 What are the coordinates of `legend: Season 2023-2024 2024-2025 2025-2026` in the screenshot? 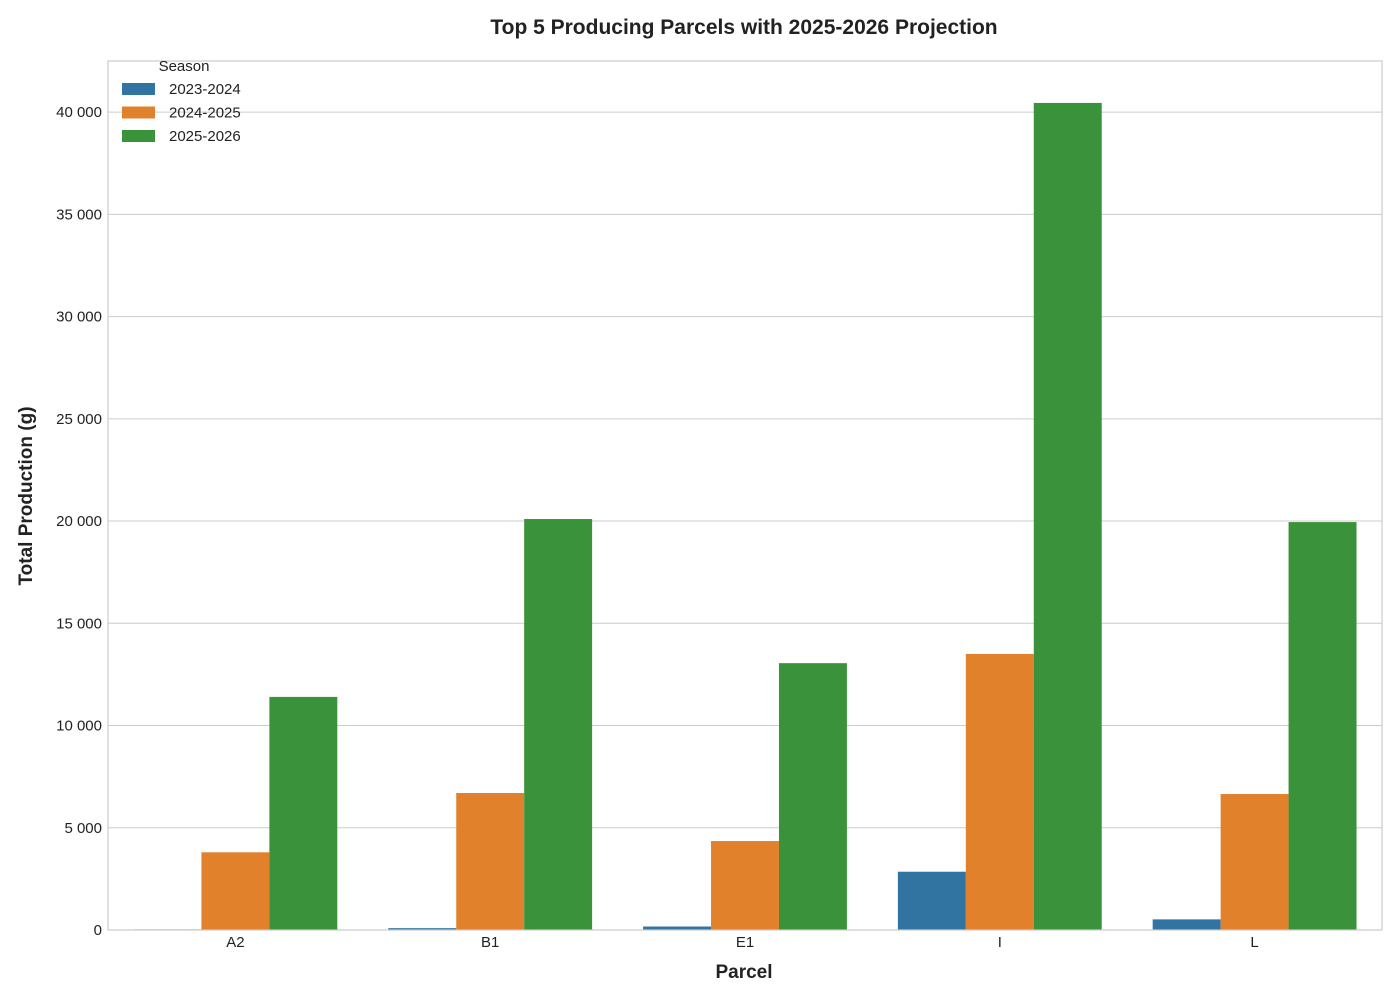 It's located at (181, 101).